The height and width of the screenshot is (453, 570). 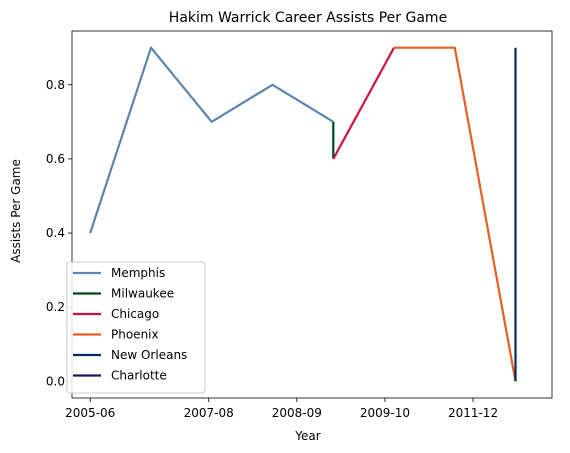 I want to click on y-axis-ticks: 0.0 0.2 0.4 0.6 0.8, so click(x=59, y=233).